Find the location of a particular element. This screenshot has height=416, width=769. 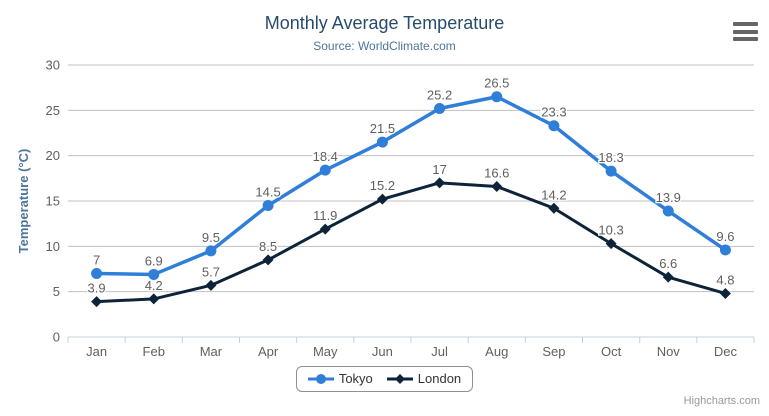

london-legend-marker-icon is located at coordinates (399, 378).